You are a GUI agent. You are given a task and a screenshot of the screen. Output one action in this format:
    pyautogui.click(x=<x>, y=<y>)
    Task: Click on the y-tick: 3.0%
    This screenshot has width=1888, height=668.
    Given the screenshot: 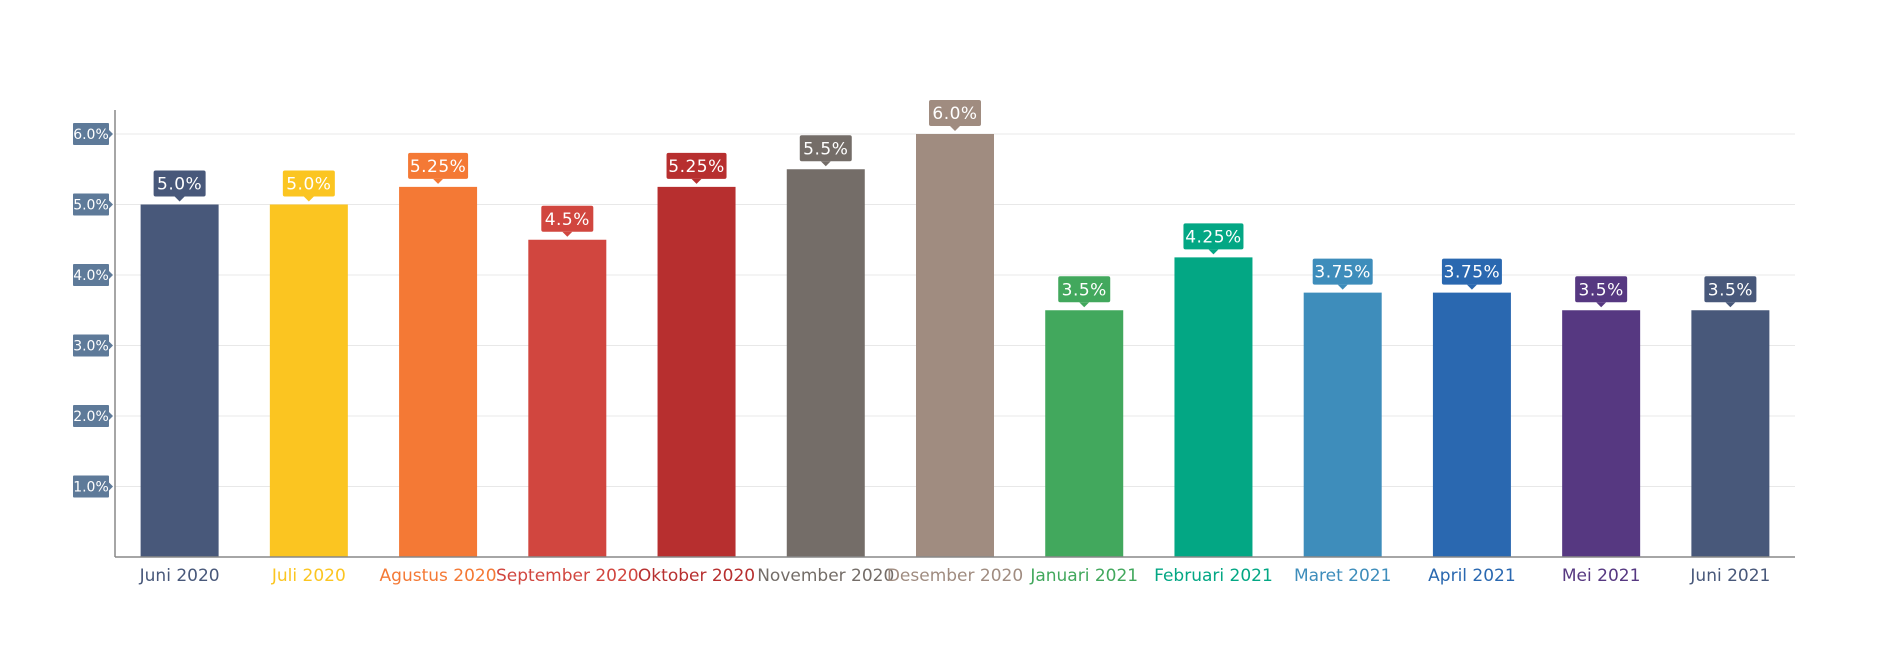 What is the action you would take?
    pyautogui.click(x=93, y=345)
    